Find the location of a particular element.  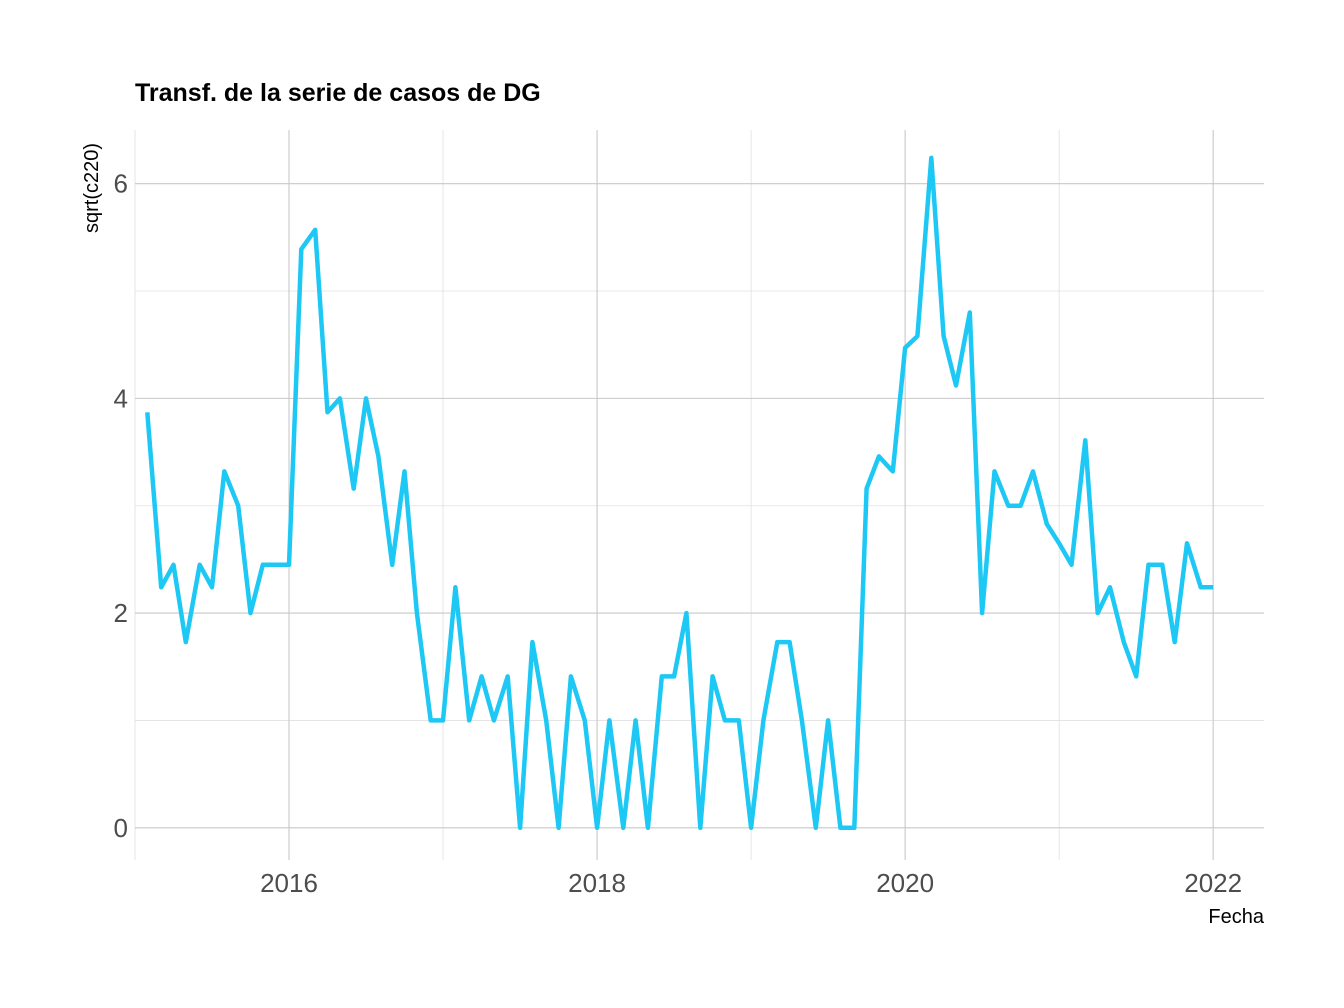

y-tick-label: 4 is located at coordinates (121, 398).